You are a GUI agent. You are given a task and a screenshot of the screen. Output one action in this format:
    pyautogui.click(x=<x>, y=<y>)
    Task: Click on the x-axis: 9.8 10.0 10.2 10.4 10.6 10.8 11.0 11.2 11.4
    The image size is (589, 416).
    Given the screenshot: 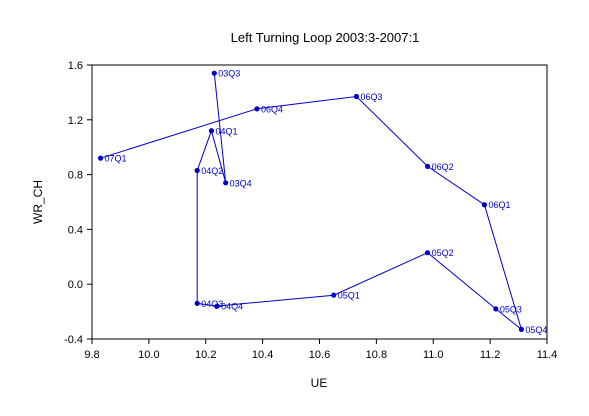 What is the action you would take?
    pyautogui.click(x=320, y=350)
    